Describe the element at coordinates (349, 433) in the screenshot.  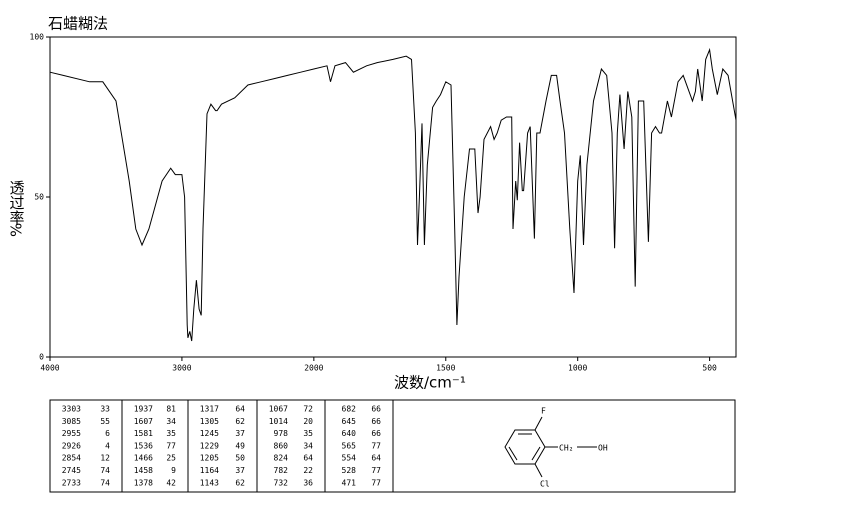
I see `peak-wavenumber: 640` at that location.